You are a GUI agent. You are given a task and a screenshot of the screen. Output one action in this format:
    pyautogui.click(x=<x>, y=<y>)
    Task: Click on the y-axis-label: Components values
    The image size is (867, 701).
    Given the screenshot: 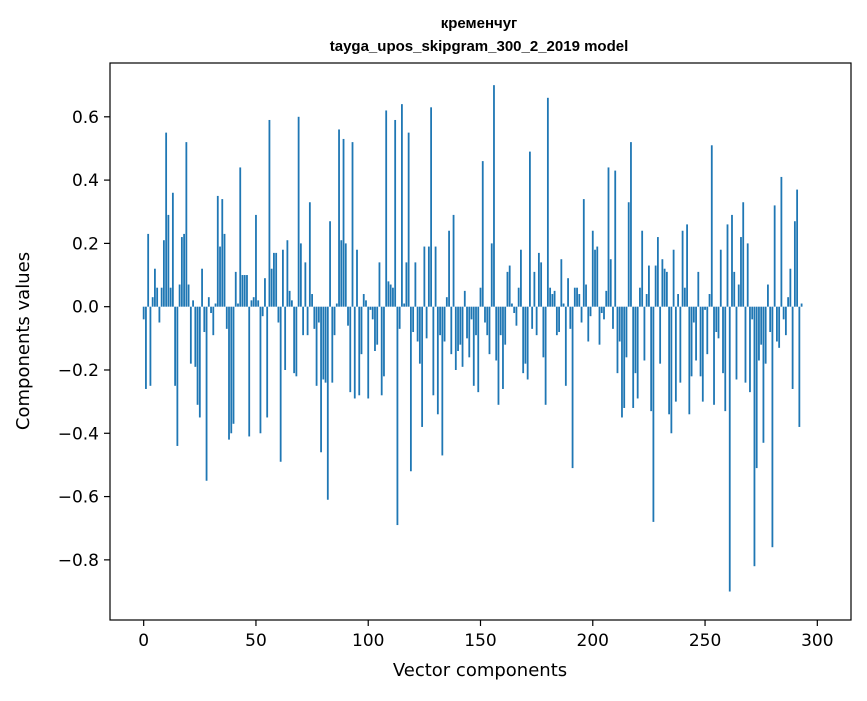 What is the action you would take?
    pyautogui.click(x=23, y=341)
    